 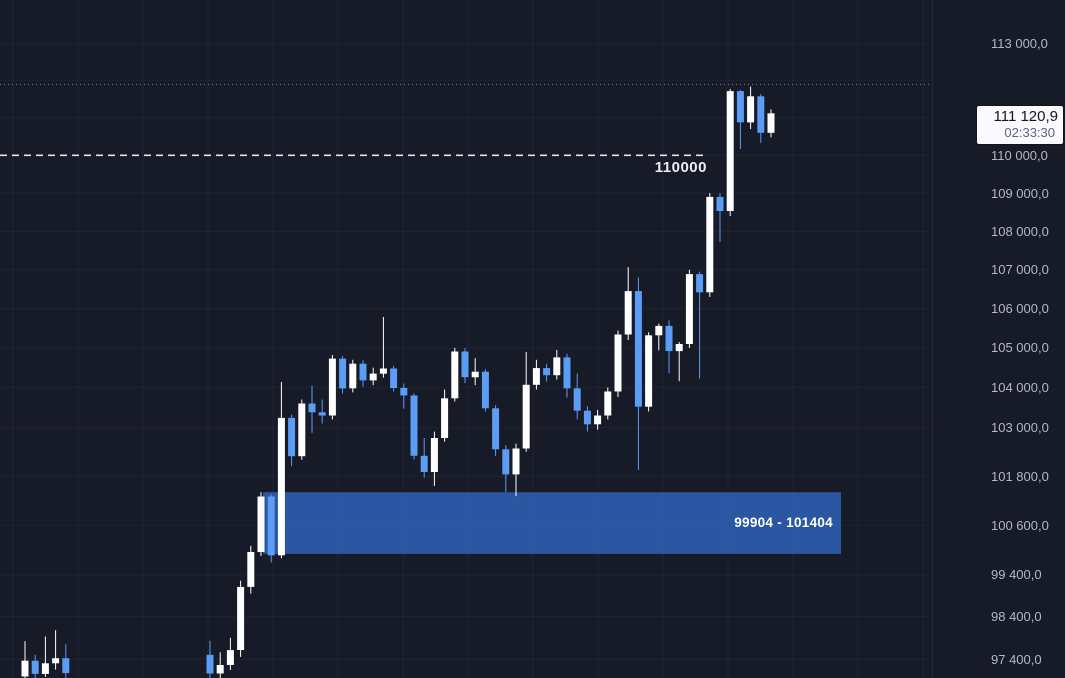 What do you see at coordinates (552, 523) in the screenshot?
I see `supply-demand-zone` at bounding box center [552, 523].